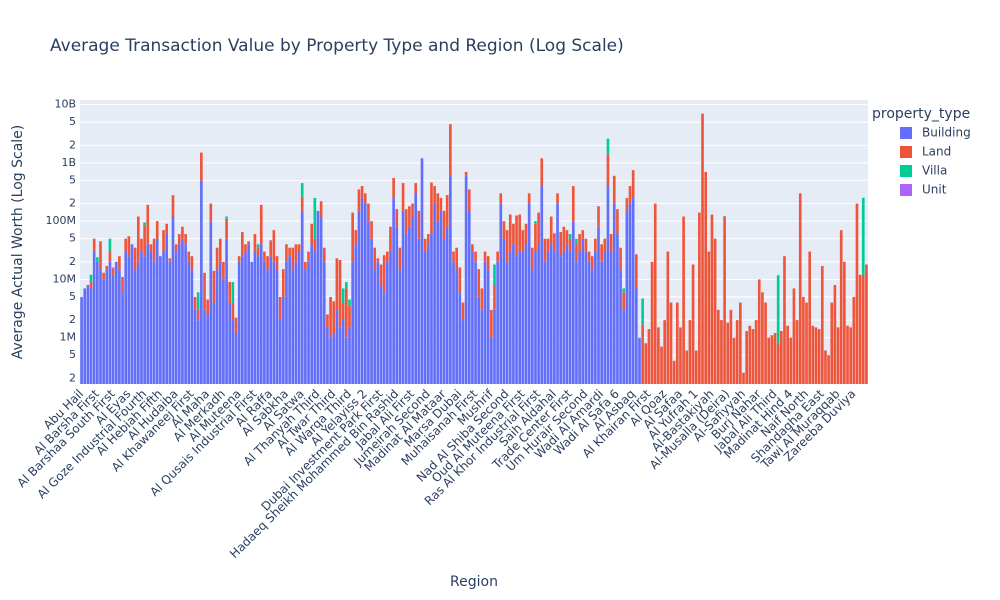 The width and height of the screenshot is (1000, 600). What do you see at coordinates (934, 171) in the screenshot?
I see `legend-label: Villa` at bounding box center [934, 171].